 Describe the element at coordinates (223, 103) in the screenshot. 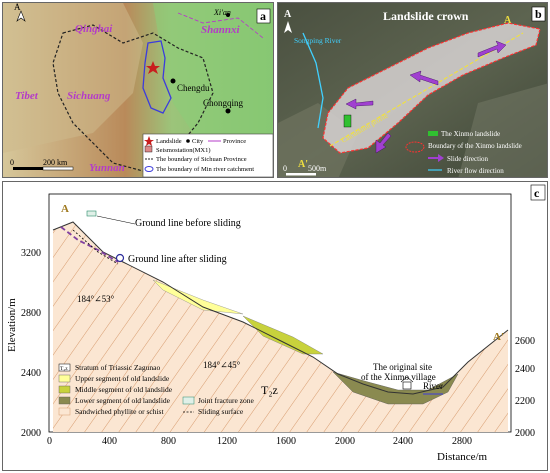

I see `city-label-chongqing: Chongqing` at that location.